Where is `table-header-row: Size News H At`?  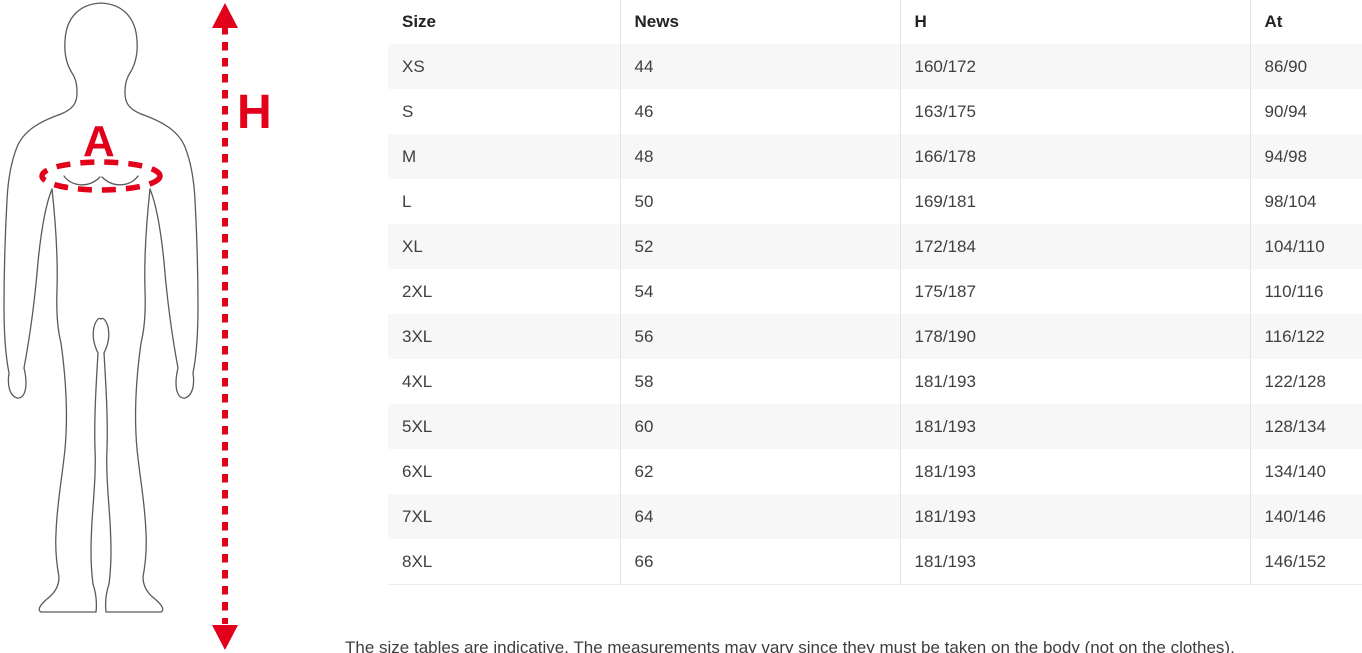
table-header-row: Size News H At is located at coordinates (875, 22).